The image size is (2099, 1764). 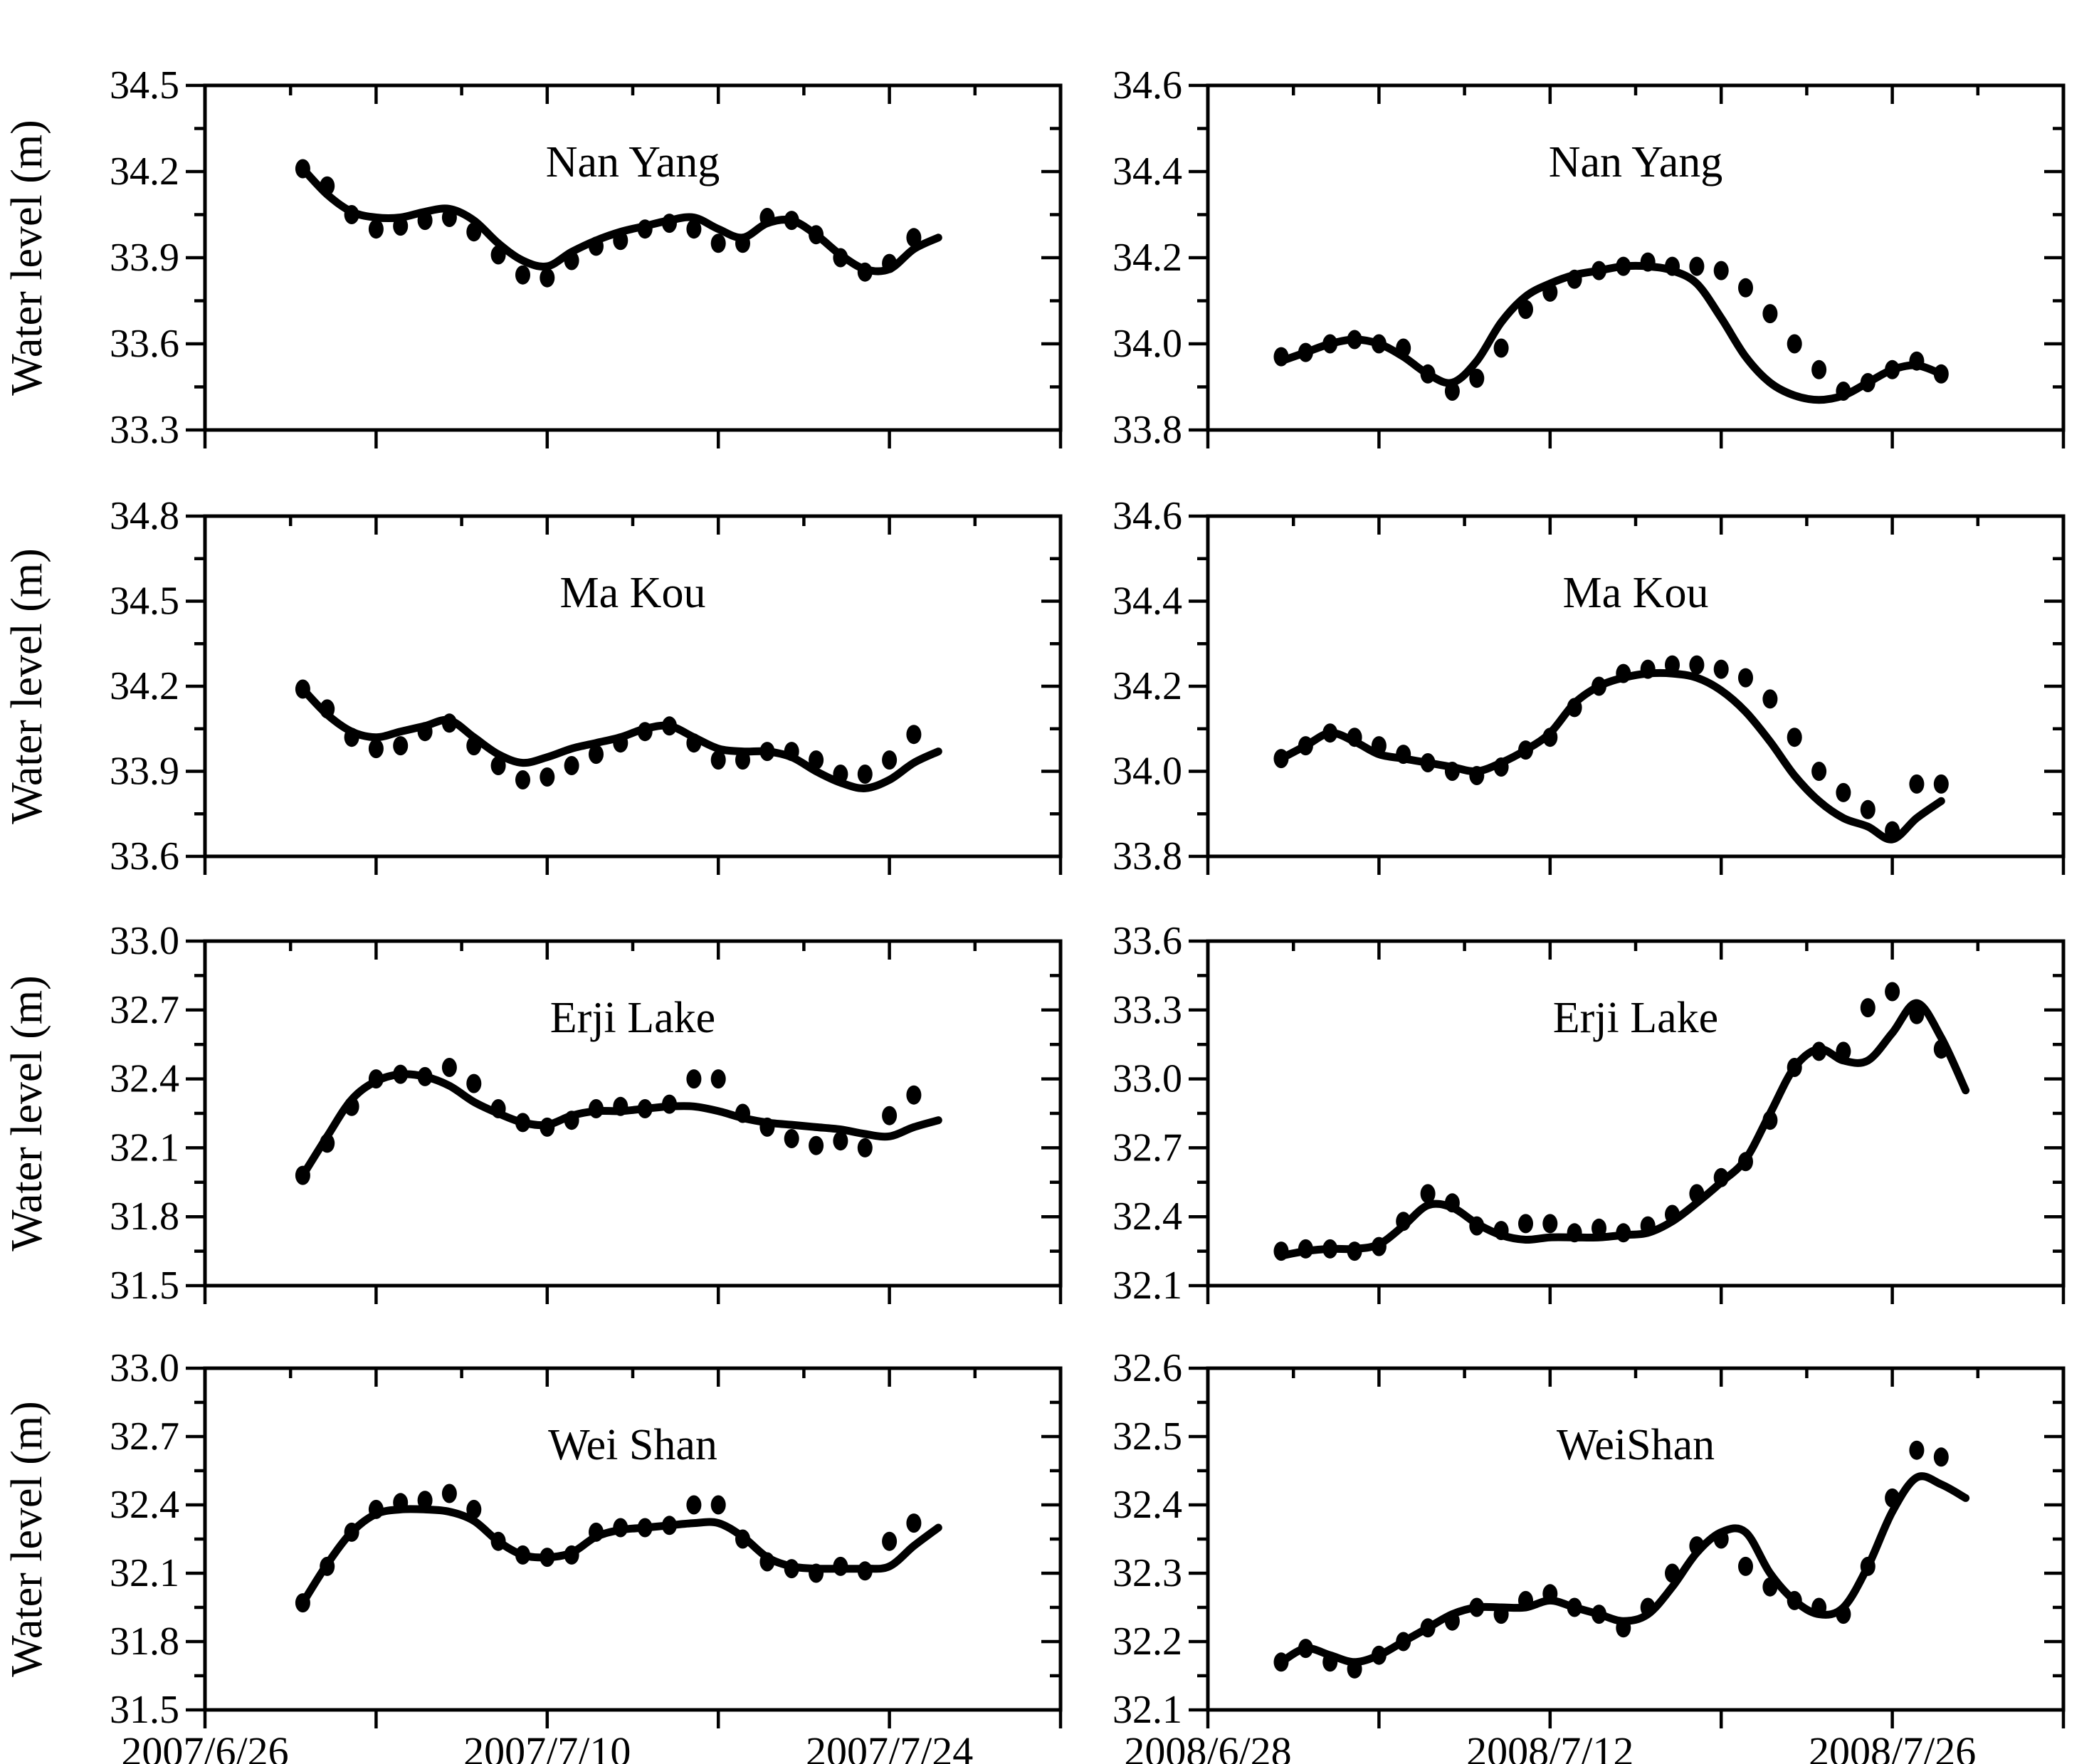 What do you see at coordinates (633, 1539) in the screenshot?
I see `plot-border` at bounding box center [633, 1539].